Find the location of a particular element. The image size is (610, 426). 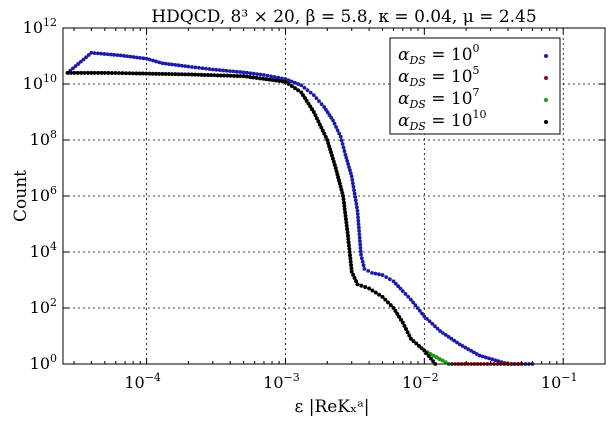

legend-subscript: DS is located at coordinates (417, 104).